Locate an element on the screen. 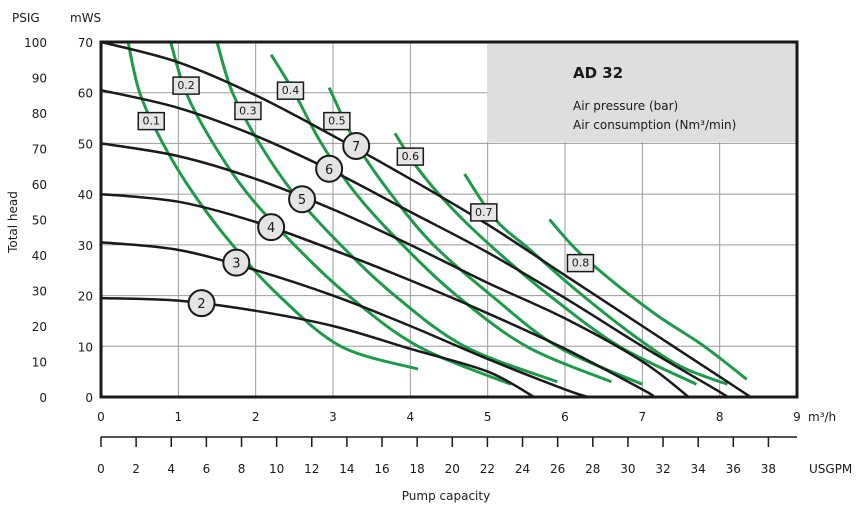  y-tick-label-psig: 70 is located at coordinates (39, 150).